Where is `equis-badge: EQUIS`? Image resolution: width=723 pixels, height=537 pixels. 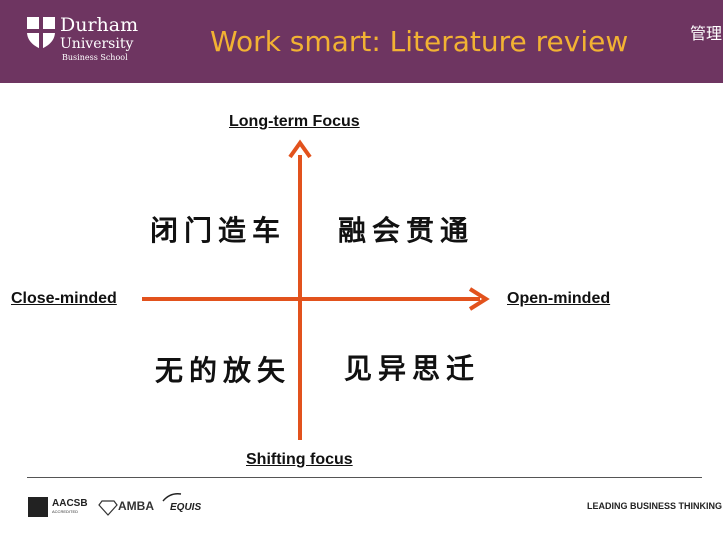
equis-badge: EQUIS is located at coordinates (182, 507).